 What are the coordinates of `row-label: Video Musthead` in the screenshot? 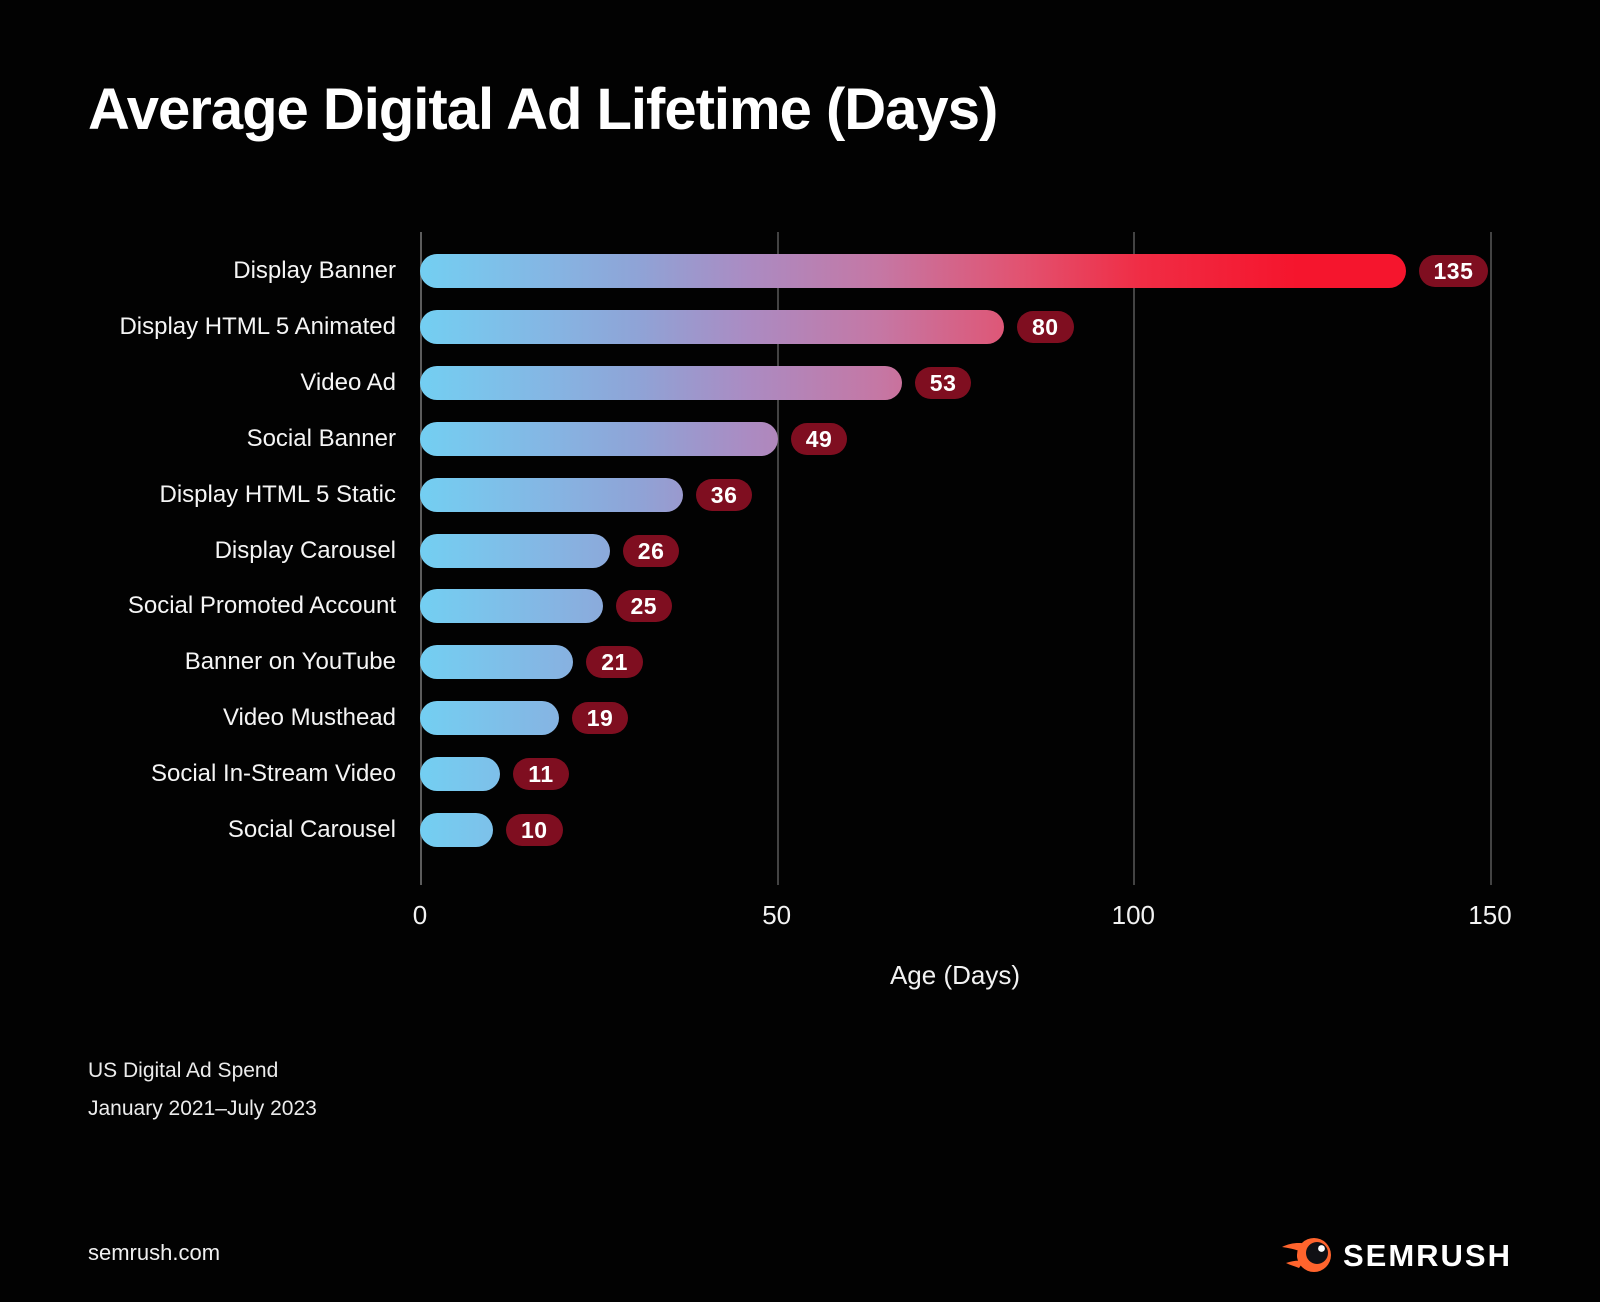 It's located at (309, 718).